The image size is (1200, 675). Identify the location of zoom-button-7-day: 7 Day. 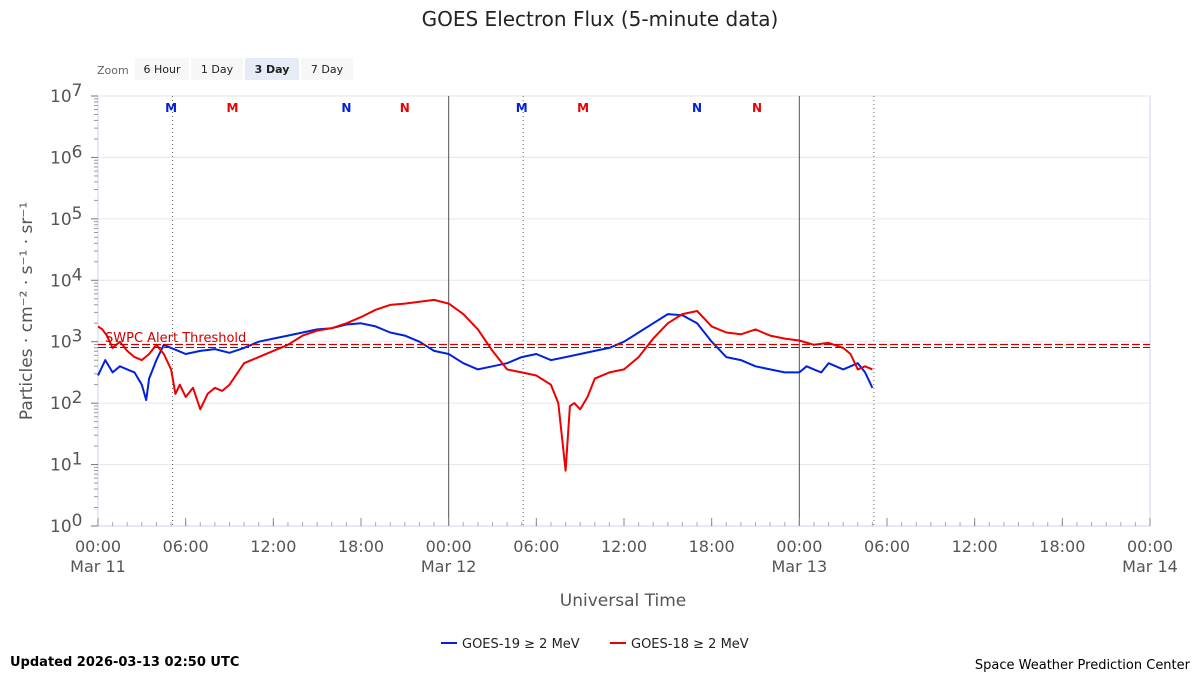
(327, 69).